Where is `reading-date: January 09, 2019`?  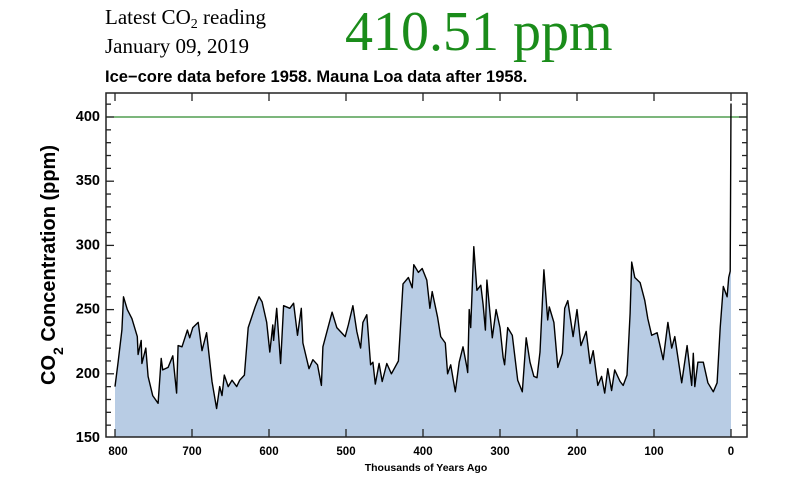
reading-date: January 09, 2019 is located at coordinates (177, 46).